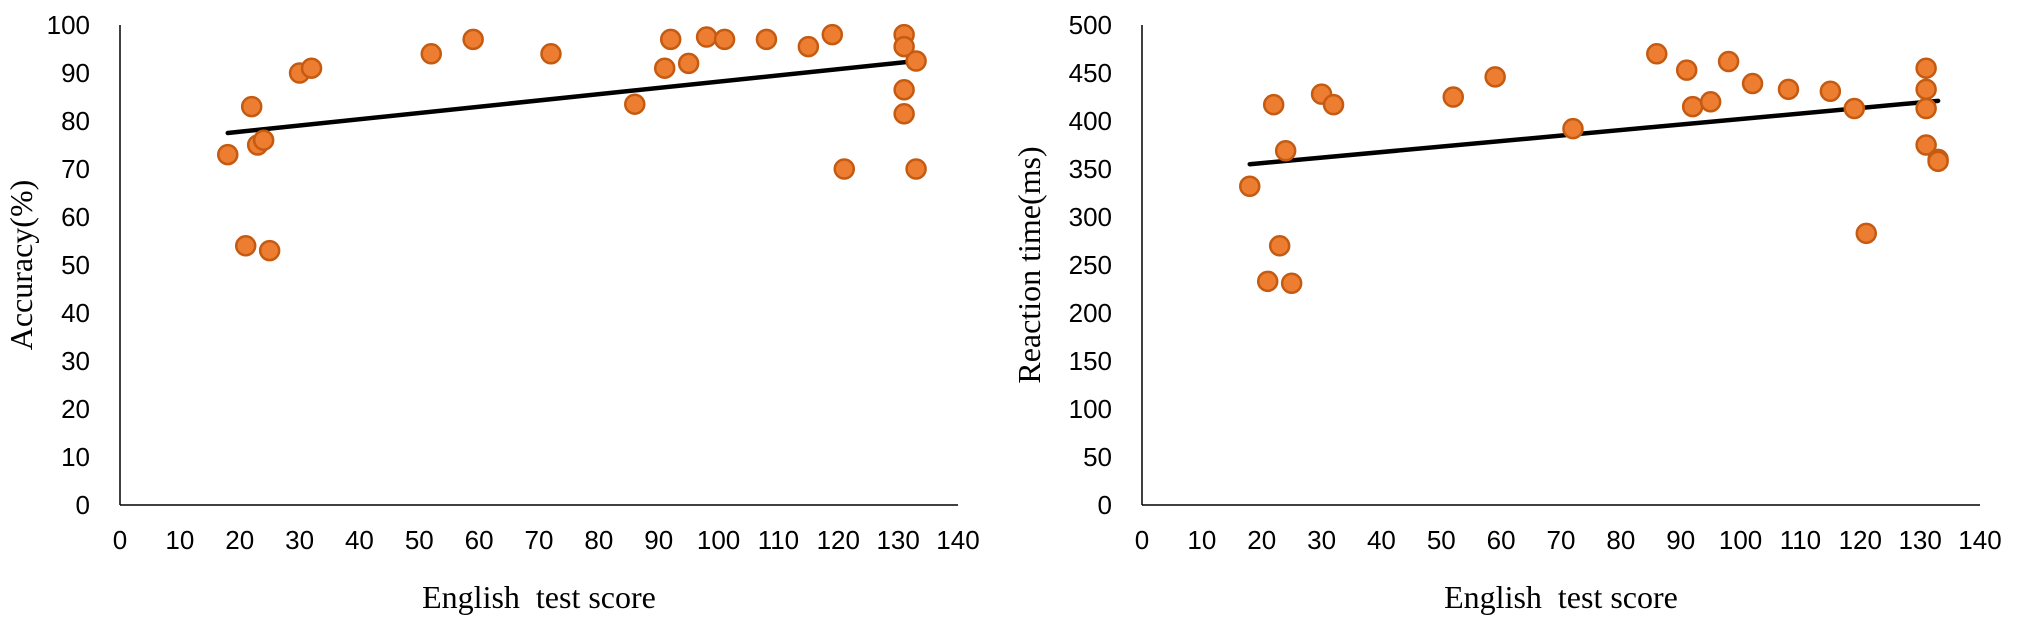  Describe the element at coordinates (1029, 264) in the screenshot. I see `y-axis-title: Reaction time(ms)` at that location.